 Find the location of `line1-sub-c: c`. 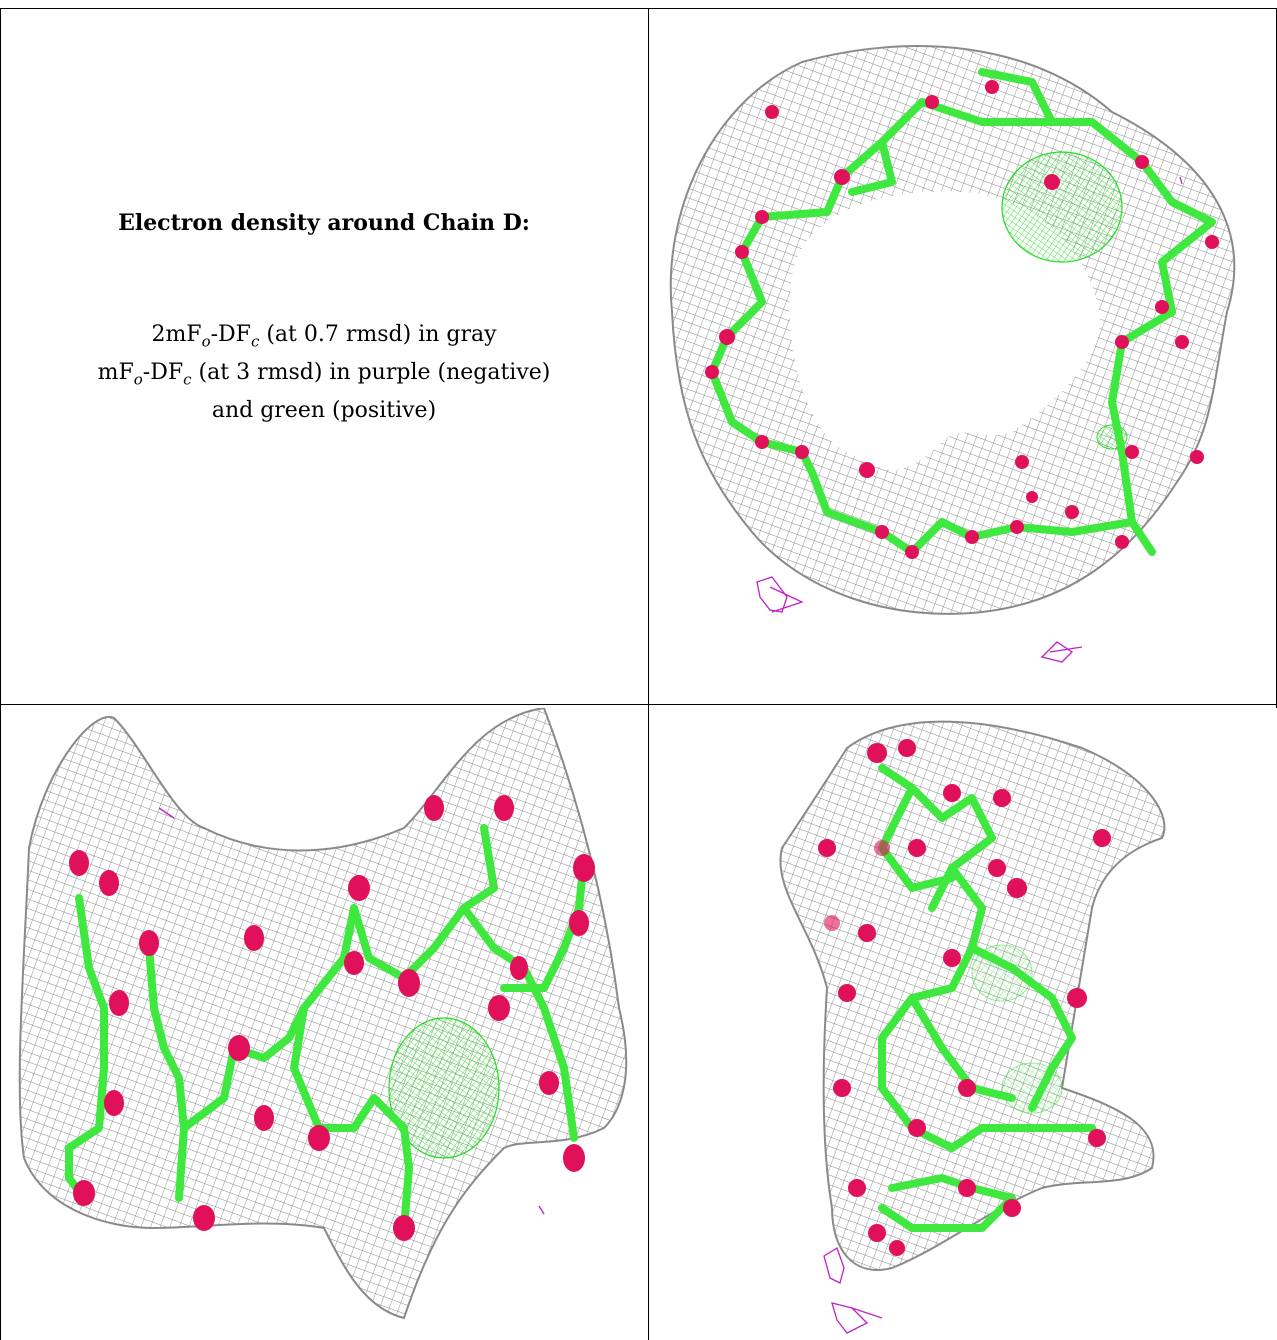

line1-sub-c: c is located at coordinates (255, 341).